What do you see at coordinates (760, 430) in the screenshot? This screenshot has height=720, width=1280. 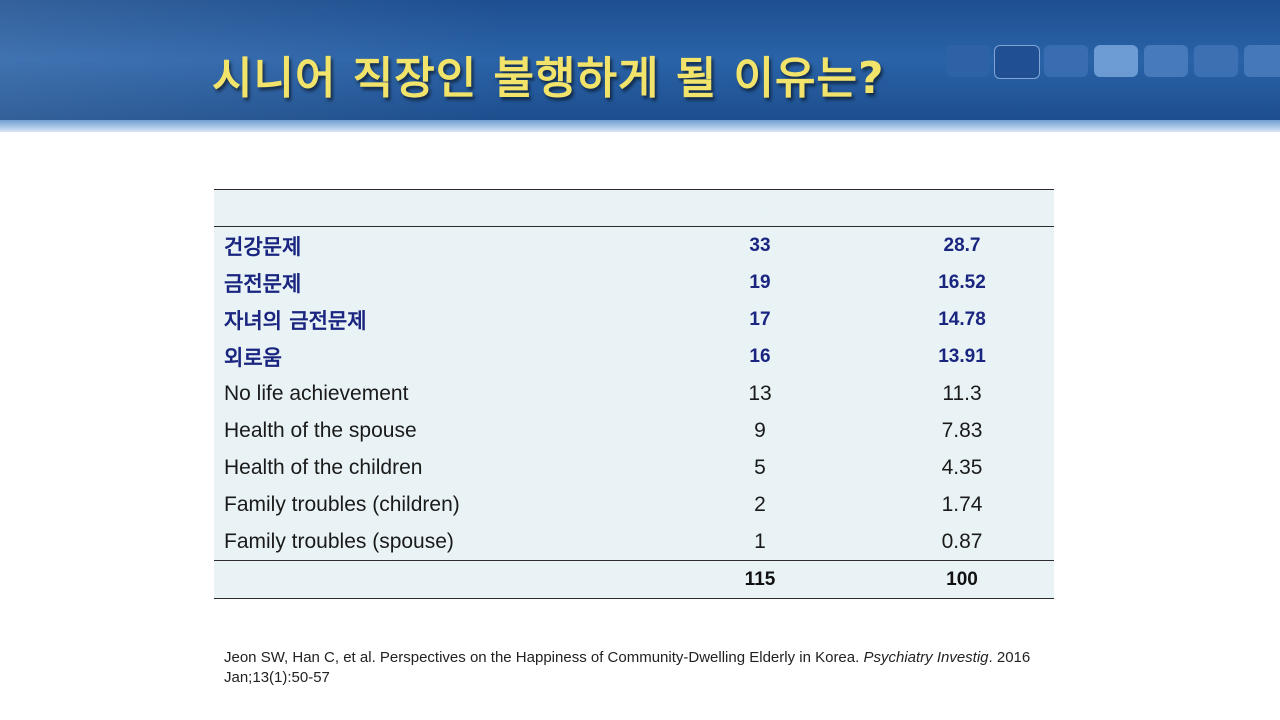 I see `row-n: 9` at bounding box center [760, 430].